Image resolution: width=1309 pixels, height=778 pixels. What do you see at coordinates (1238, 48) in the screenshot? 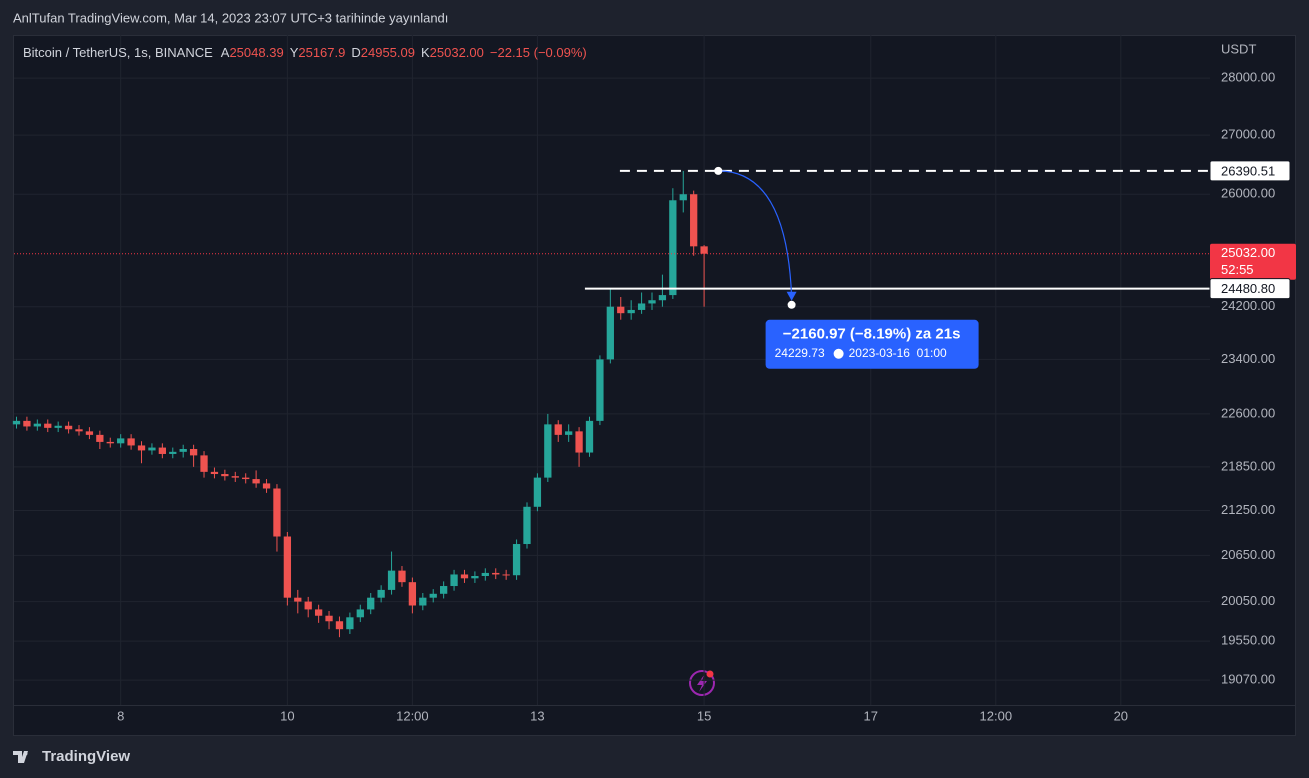
I see `y-unit: USDT` at bounding box center [1238, 48].